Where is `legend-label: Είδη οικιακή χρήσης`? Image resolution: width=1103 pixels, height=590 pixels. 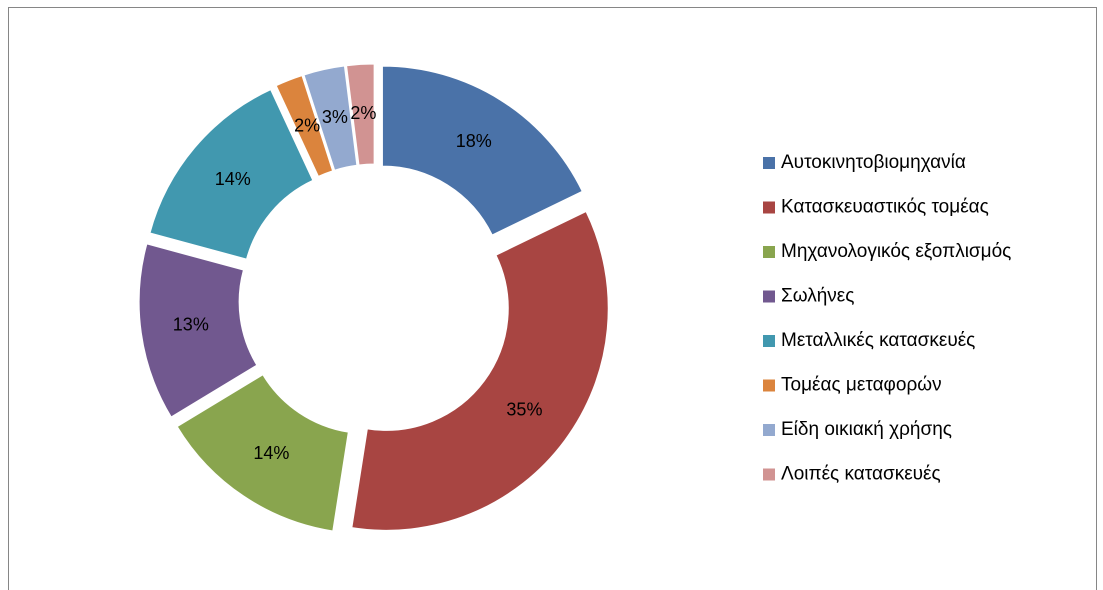 legend-label: Είδη οικιακή χρήσης is located at coordinates (866, 429).